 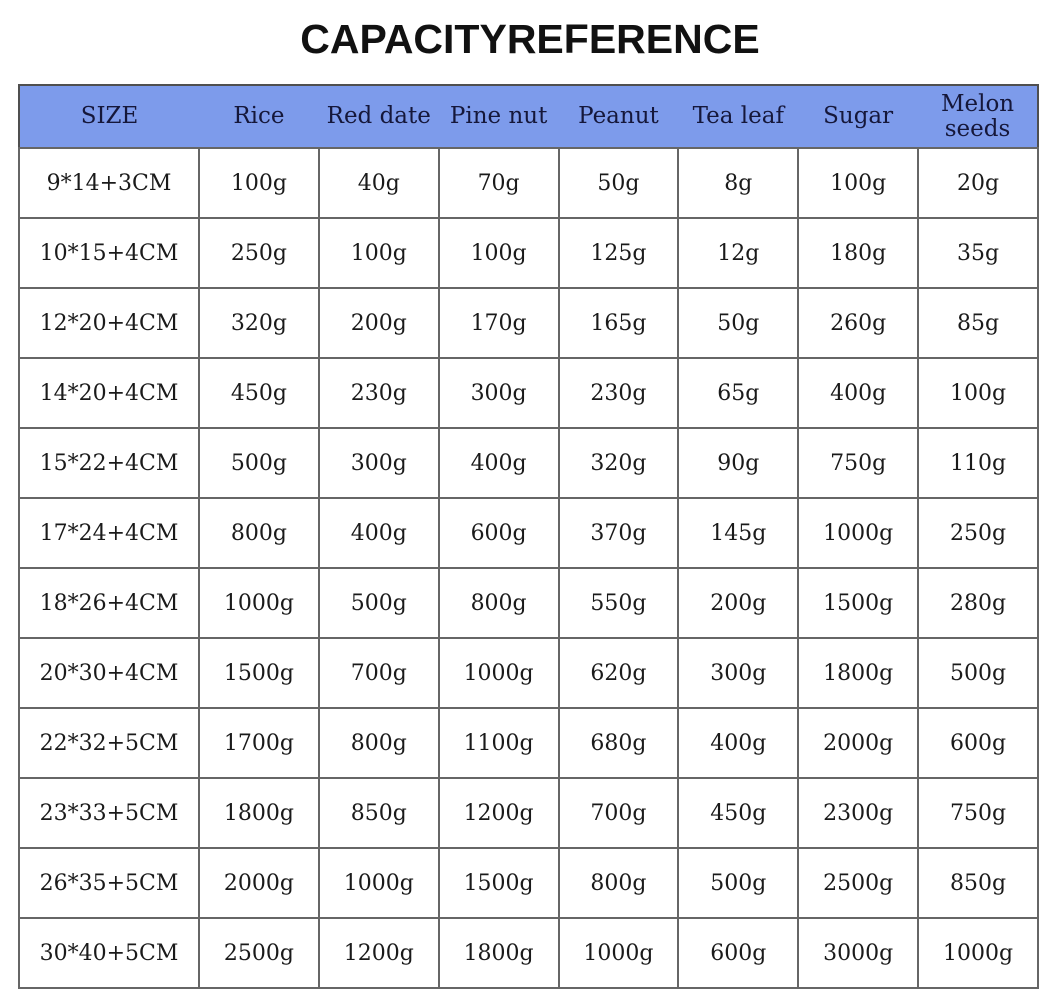 I want to click on capacity-cell: 280g, so click(x=978, y=603).